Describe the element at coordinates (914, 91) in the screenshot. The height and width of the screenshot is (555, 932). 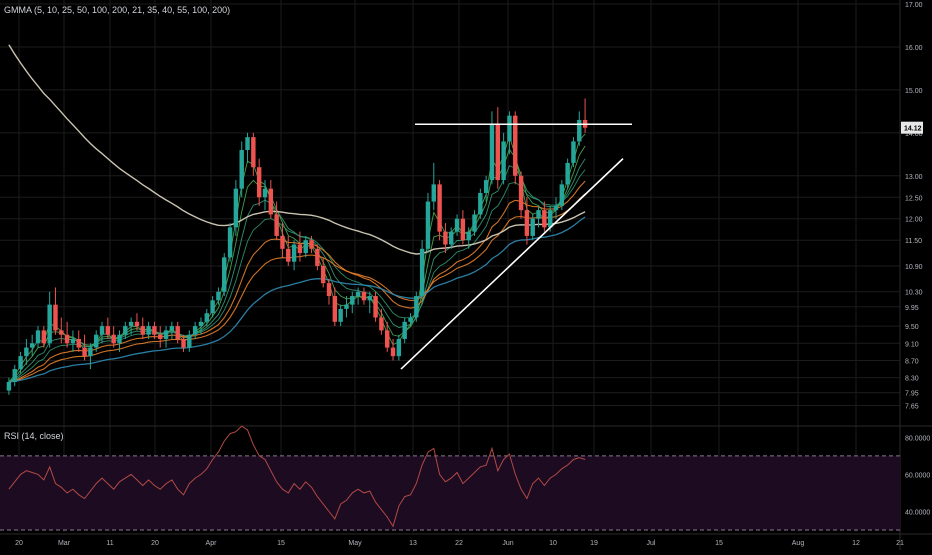
I see `y-tick-label: 15.00` at that location.